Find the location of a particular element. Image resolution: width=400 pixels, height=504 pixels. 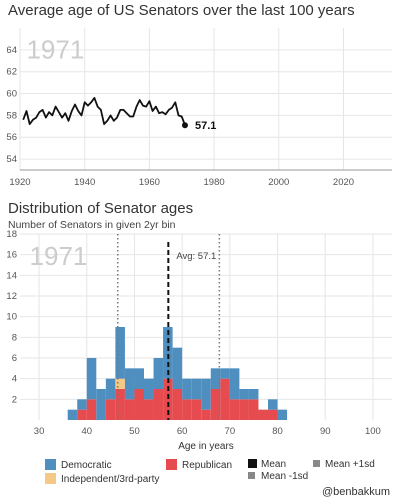

mean-label: Avg: 57.1 is located at coordinates (196, 256).